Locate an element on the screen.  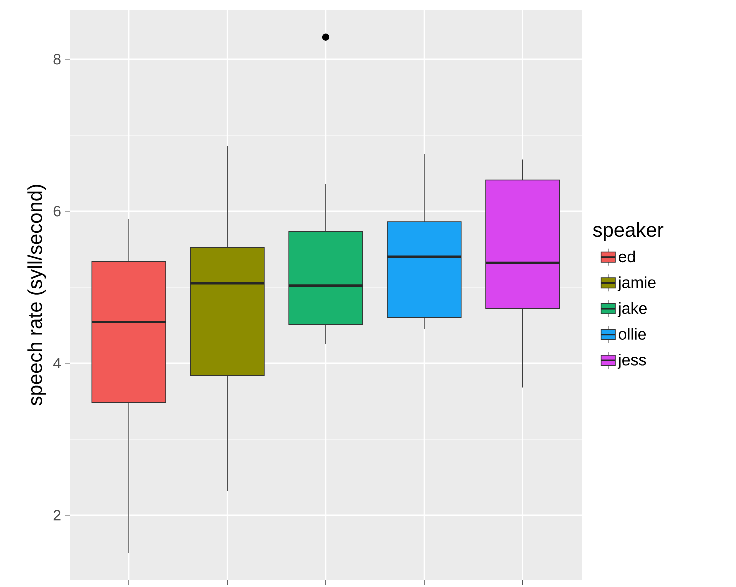
legend-label: ed is located at coordinates (627, 256).